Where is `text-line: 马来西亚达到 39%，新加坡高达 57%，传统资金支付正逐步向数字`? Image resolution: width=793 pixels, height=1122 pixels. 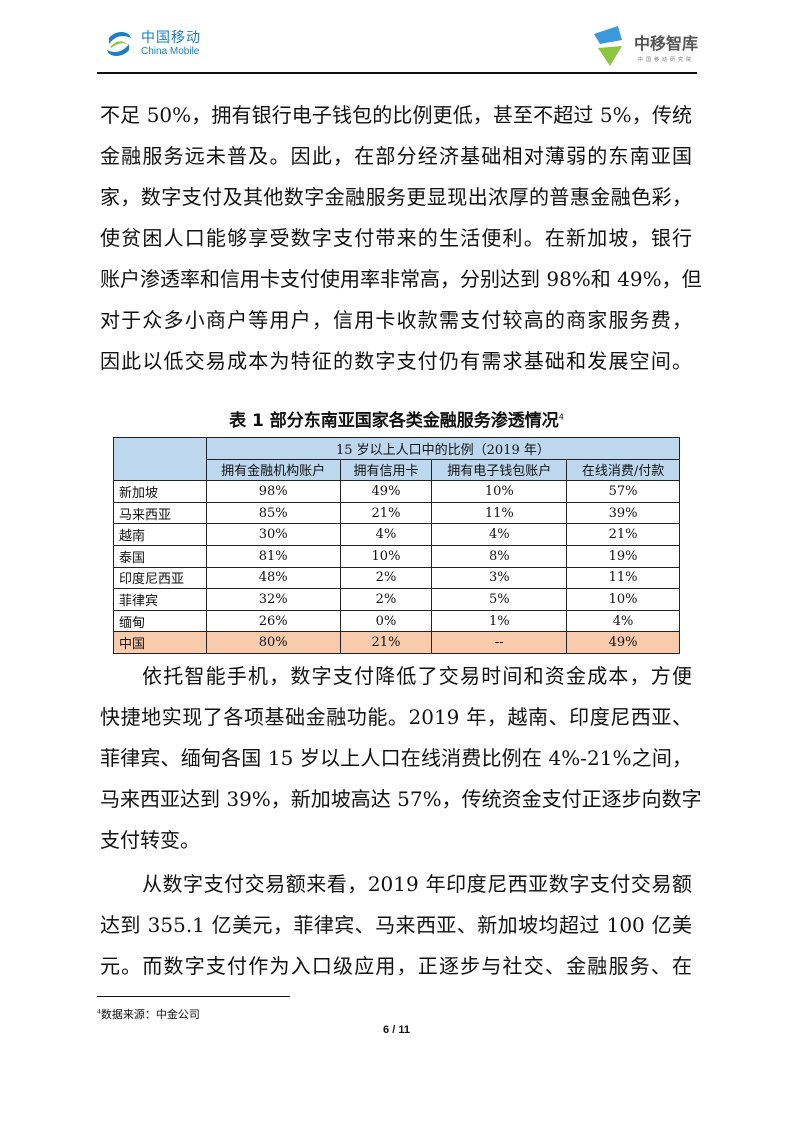 text-line: 马来西亚达到 39%，新加坡高达 57%，传统资金支付正逐步向数字 is located at coordinates (401, 799).